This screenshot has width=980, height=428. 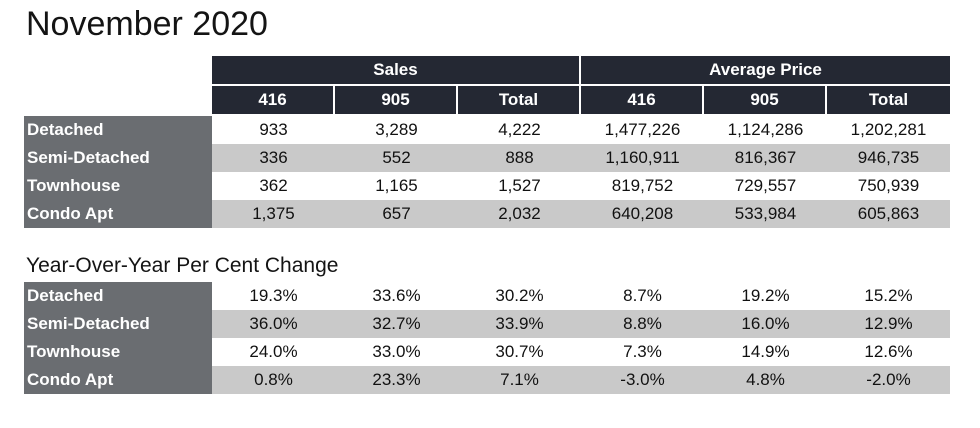 What do you see at coordinates (888, 352) in the screenshot?
I see `table-cell: 12.6%` at bounding box center [888, 352].